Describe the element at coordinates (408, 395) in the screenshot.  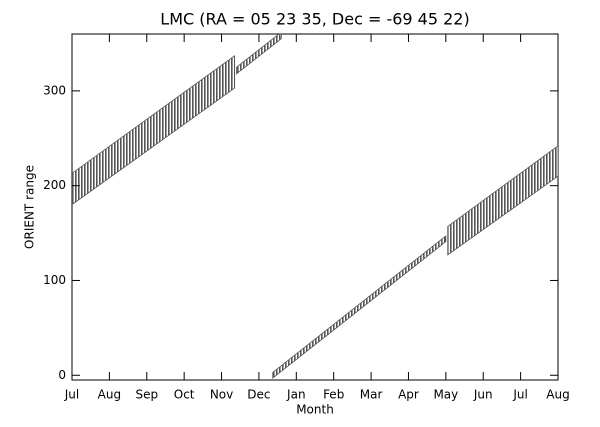
I see `x-tick-label: Apr` at that location.